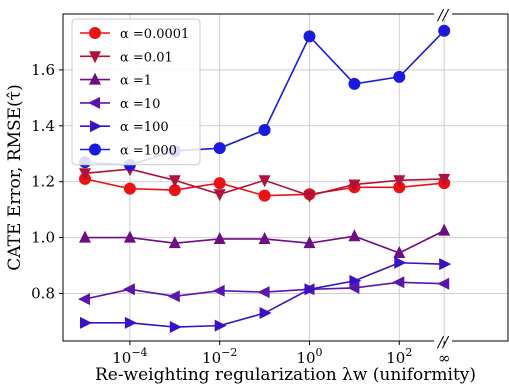 This screenshot has width=509, height=385. I want to click on y-tick-label: 1.6, so click(43, 70).